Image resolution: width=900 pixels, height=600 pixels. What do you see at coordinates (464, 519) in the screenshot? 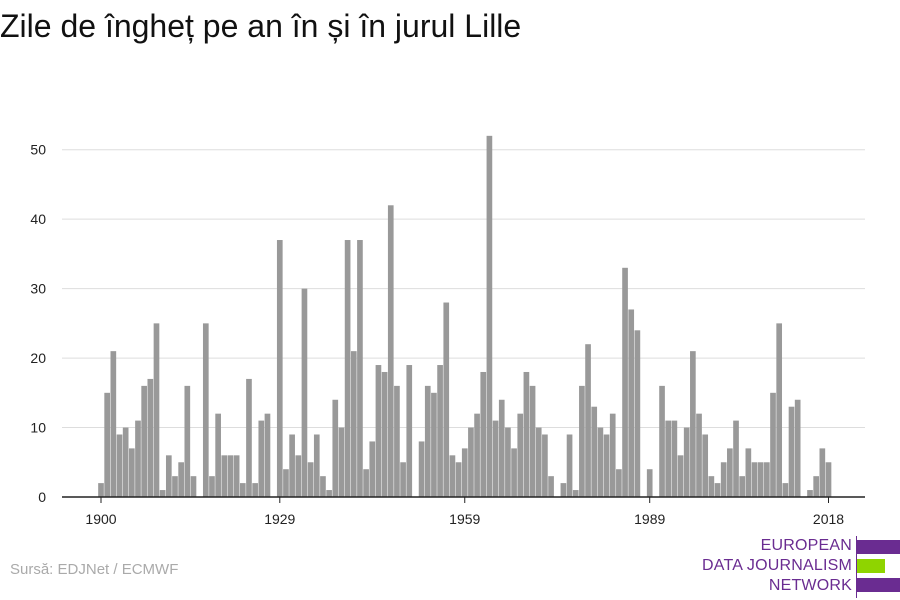
I see `x-tick-label: 1959` at bounding box center [464, 519].